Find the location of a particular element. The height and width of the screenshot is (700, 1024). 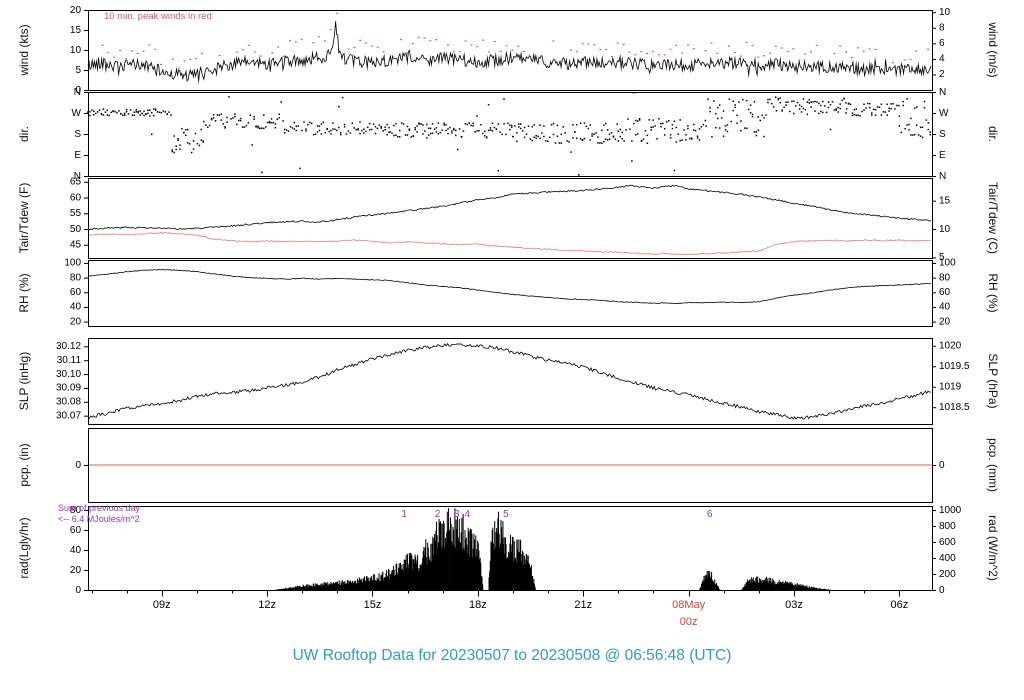

axis-title-right-direction: dir. is located at coordinates (993, 134).